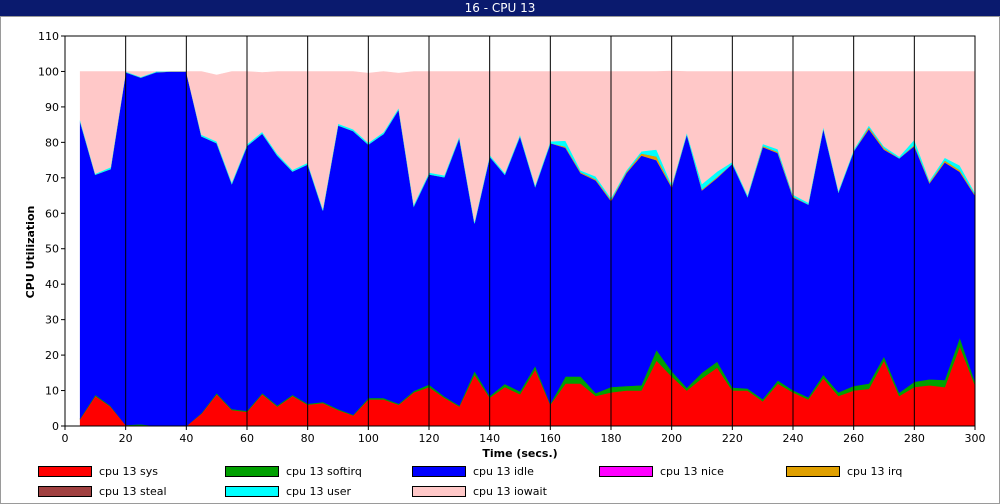  What do you see at coordinates (308, 438) in the screenshot?
I see `x-tick-label: 80` at bounding box center [308, 438].